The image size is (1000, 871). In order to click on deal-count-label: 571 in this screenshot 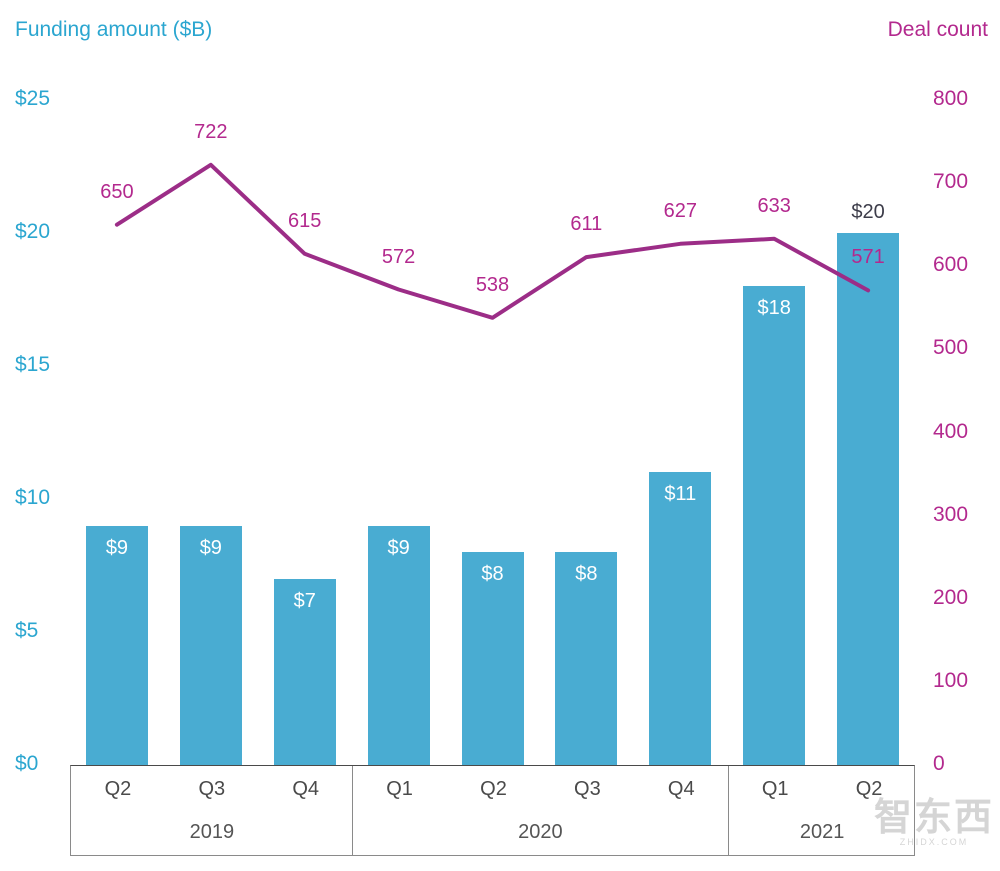, I will do `click(868, 257)`.